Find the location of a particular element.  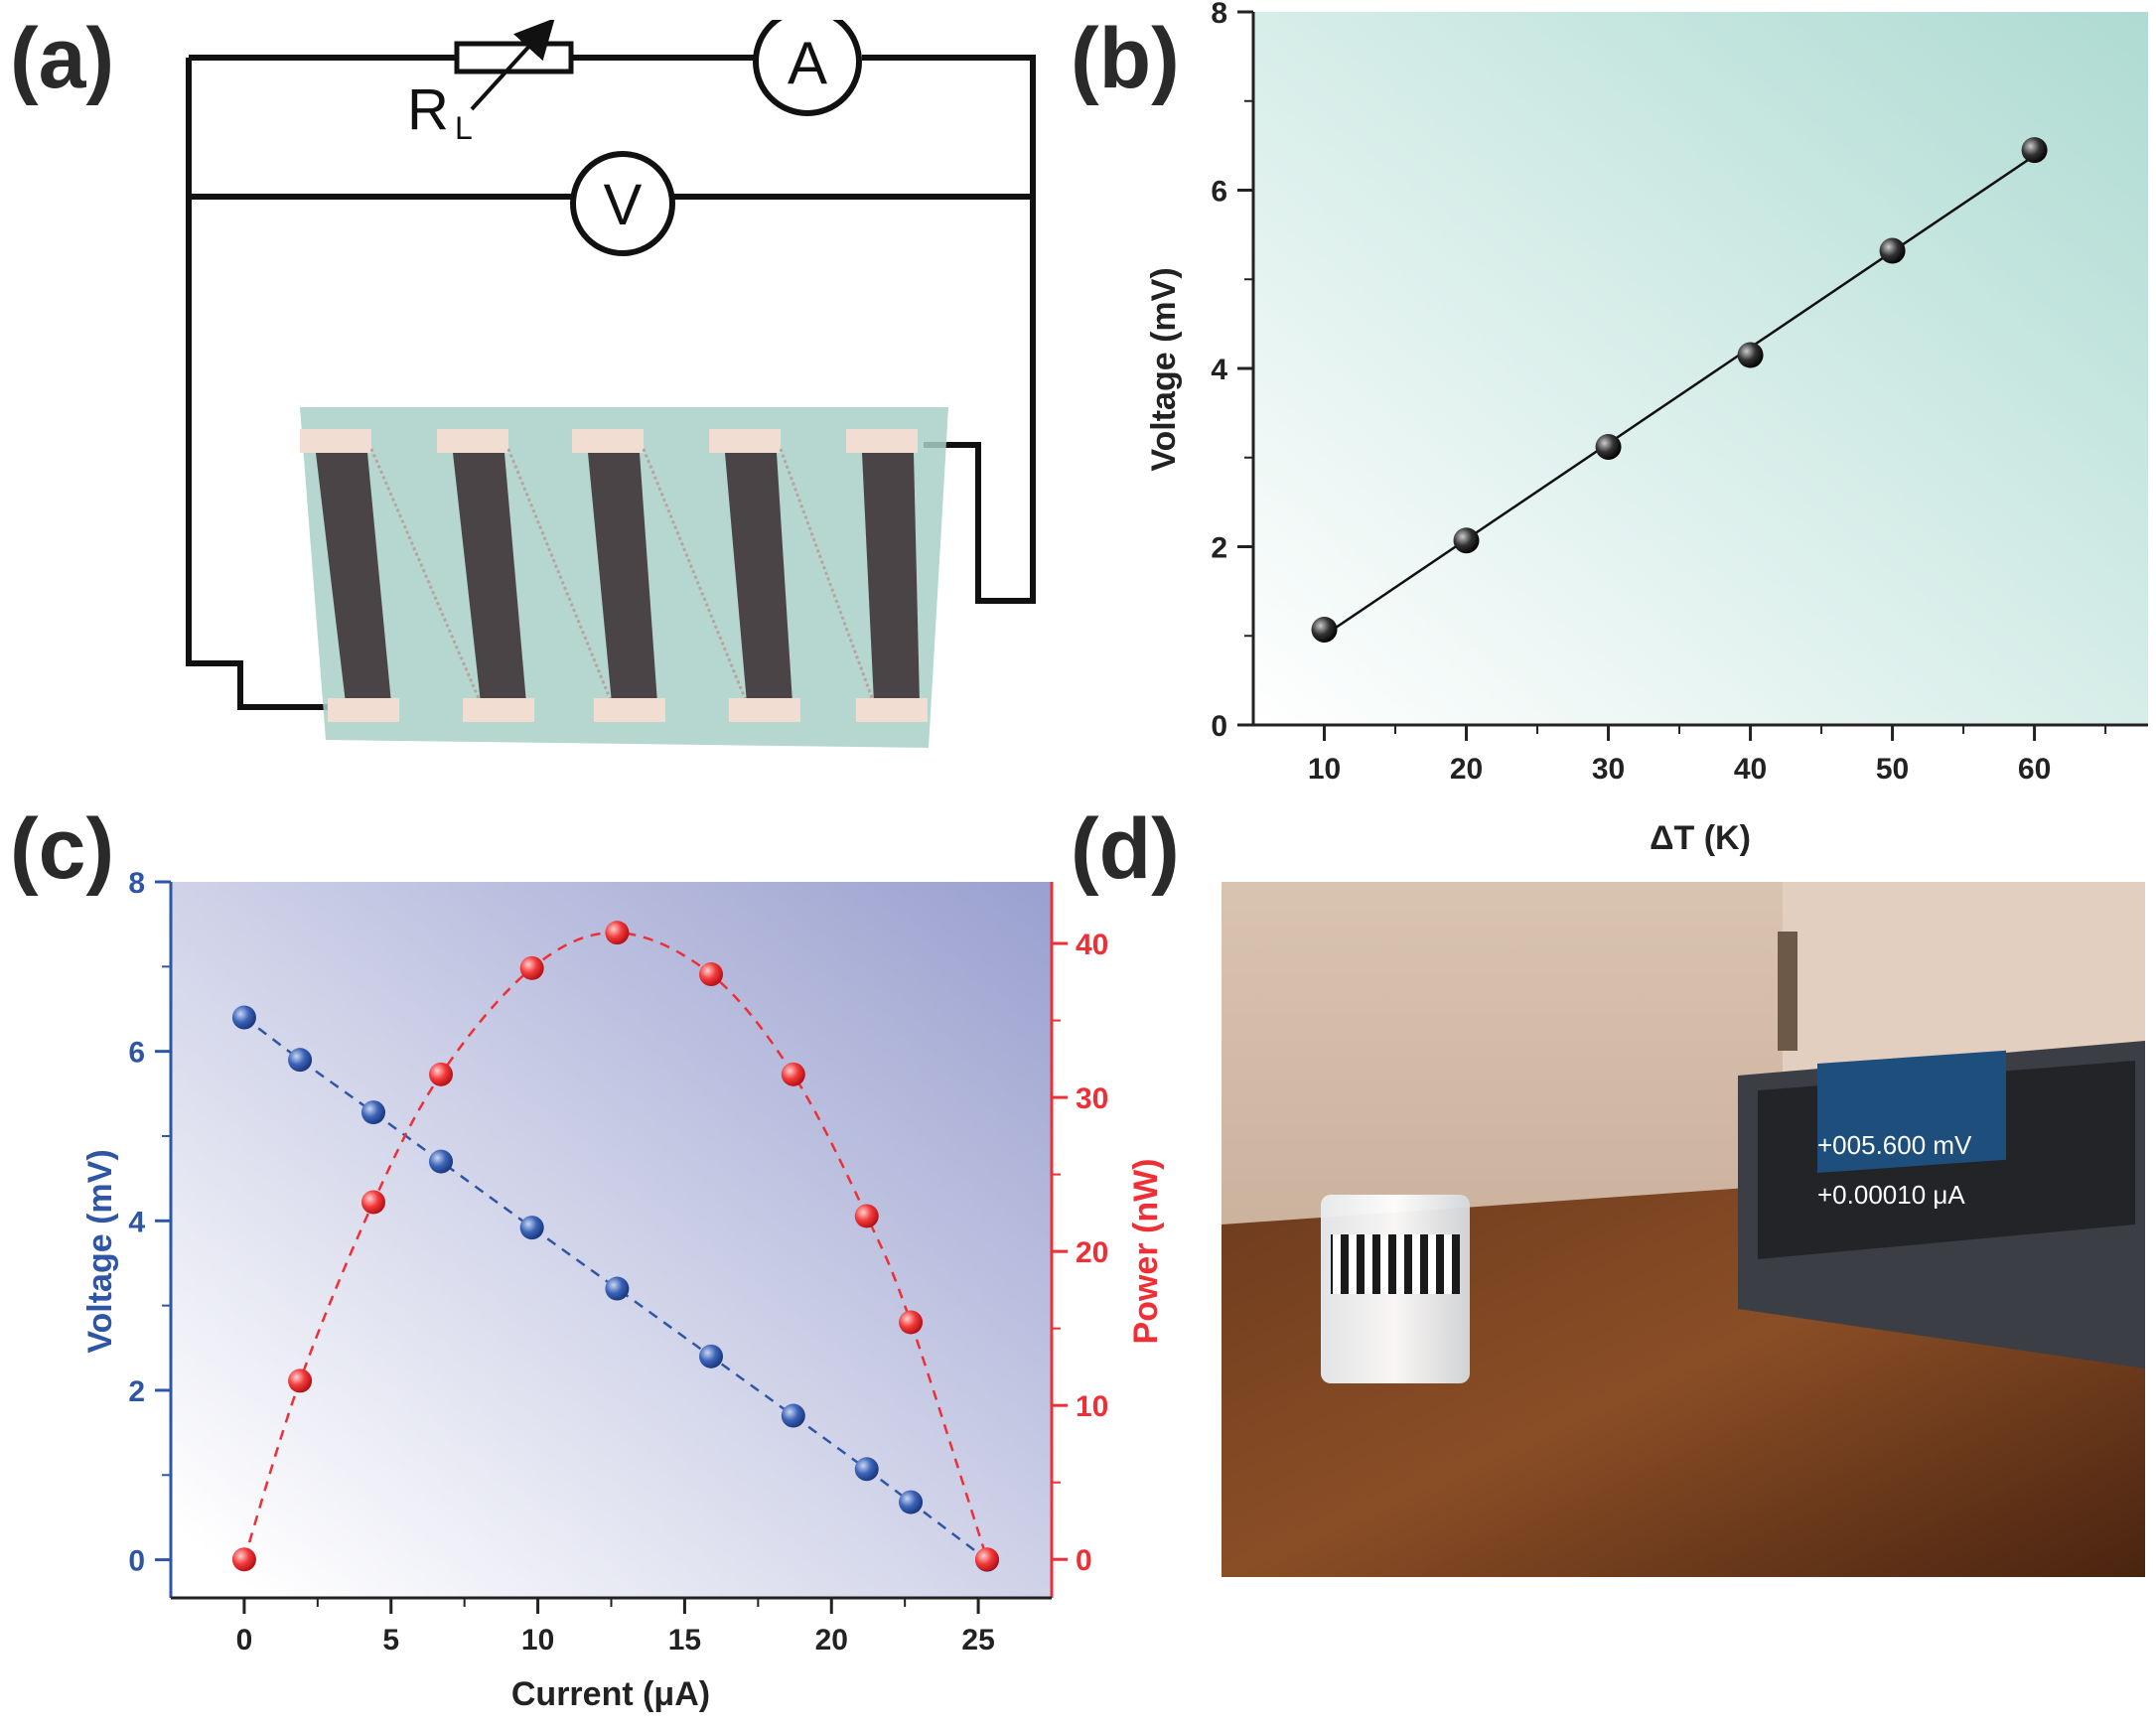

top-wire is located at coordinates (613, 329).